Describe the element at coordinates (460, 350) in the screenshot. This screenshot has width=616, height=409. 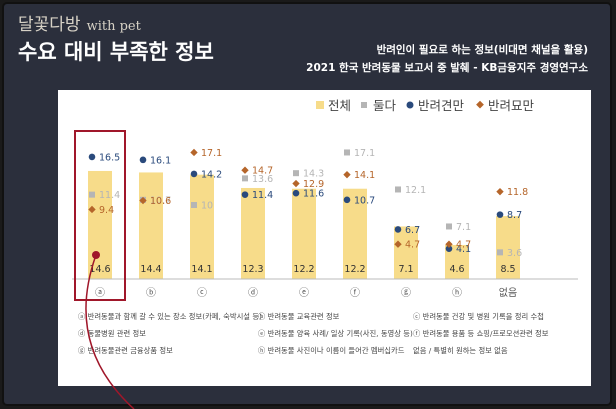
I see `footnote: 없음 / 특별히 원하는 정보 없음` at that location.